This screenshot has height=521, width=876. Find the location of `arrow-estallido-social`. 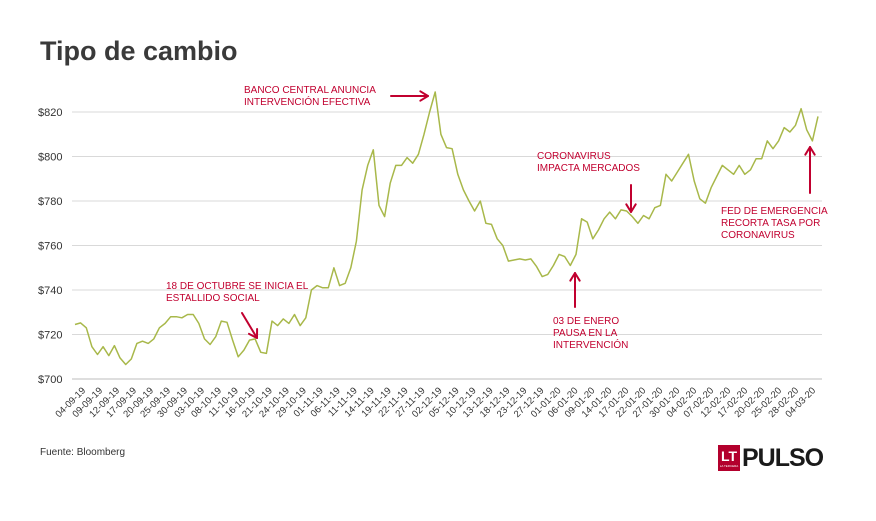

arrow-estallido-social is located at coordinates (250, 325).